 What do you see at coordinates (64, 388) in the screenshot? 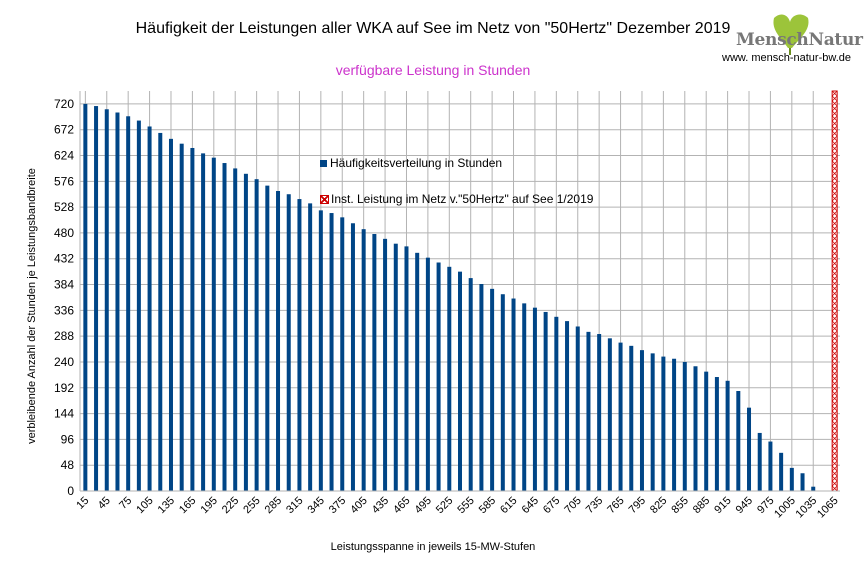
I see `y-tick-label: 192` at bounding box center [64, 388].